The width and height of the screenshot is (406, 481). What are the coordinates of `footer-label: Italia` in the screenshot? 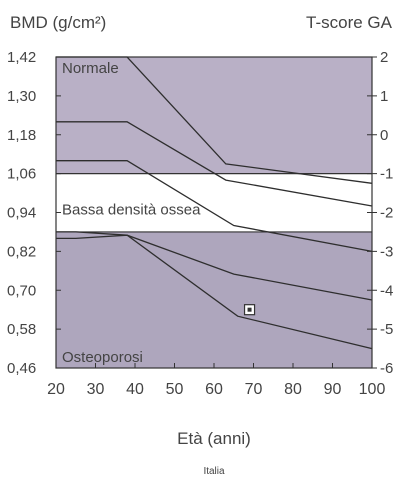 It's located at (214, 471).